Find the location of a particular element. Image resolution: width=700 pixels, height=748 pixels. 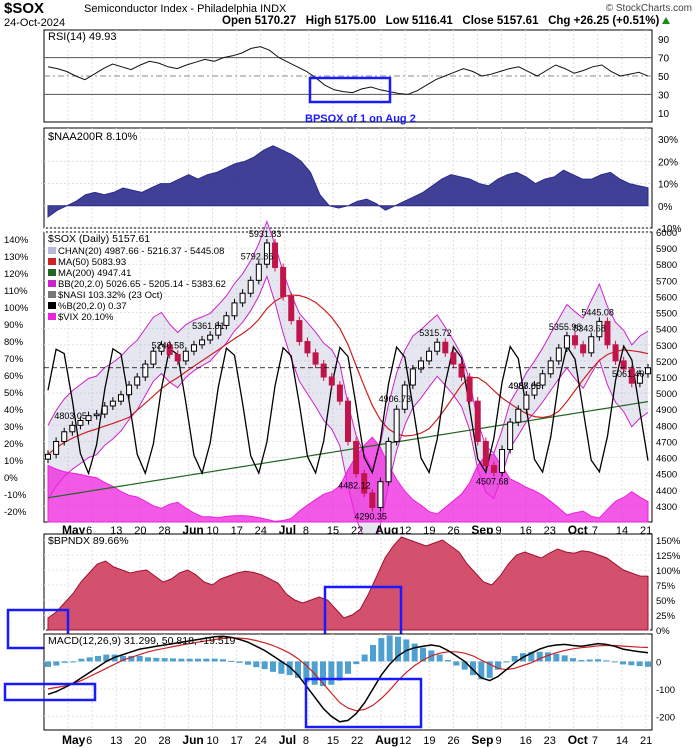

vix-area is located at coordinates (348, 479).